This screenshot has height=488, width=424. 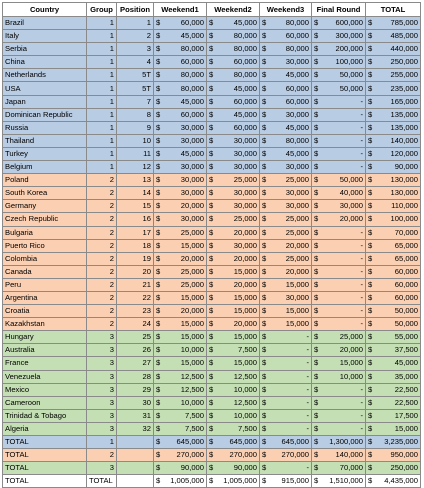 I want to click on cell-position: 17, so click(x=135, y=232).